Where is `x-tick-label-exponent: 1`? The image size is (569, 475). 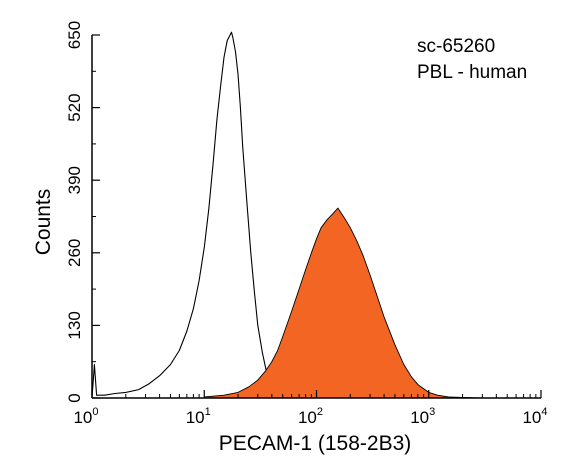 x-tick-label-exponent: 1 is located at coordinates (208, 412).